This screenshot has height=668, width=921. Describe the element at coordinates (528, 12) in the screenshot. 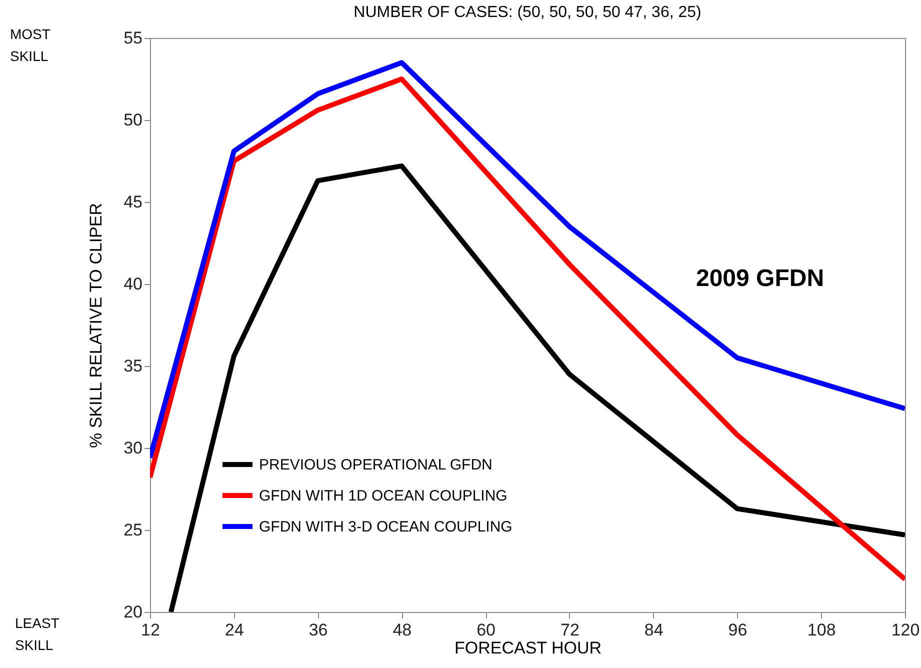

I see `chart-title: NUMBER OF CASES: (50, 50, 50, 50 47, 36, 25)` at that location.